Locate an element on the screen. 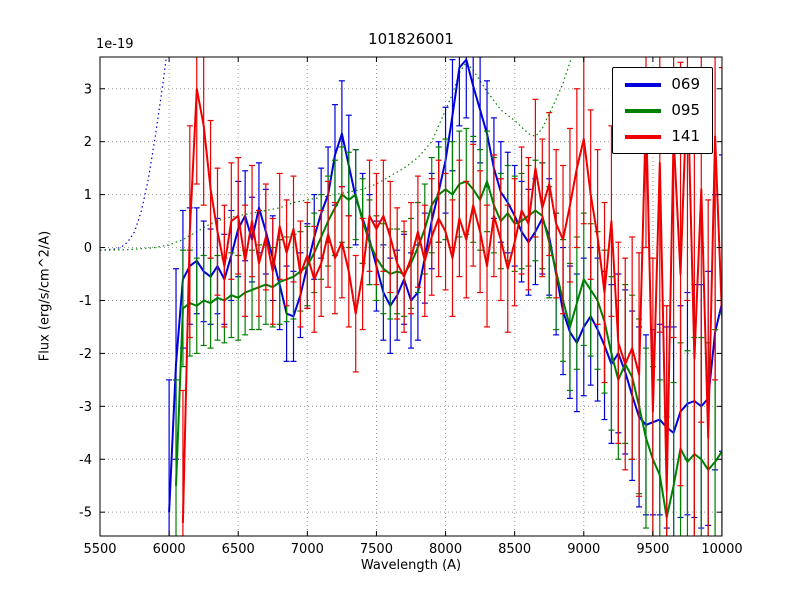 This screenshot has height=600, width=800. svg-text: 0 is located at coordinates (88, 248).